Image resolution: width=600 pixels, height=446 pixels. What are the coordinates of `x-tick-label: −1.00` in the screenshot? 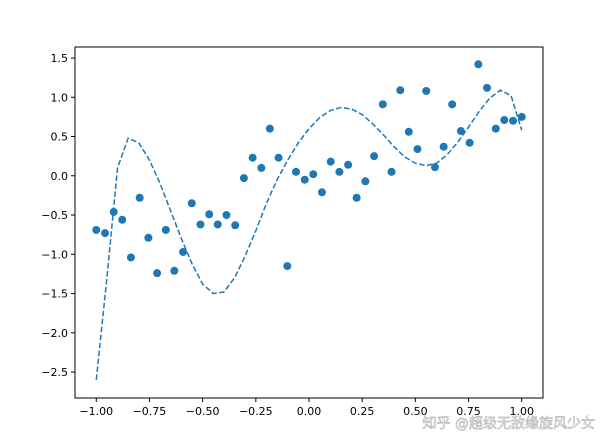 It's located at (96, 411).